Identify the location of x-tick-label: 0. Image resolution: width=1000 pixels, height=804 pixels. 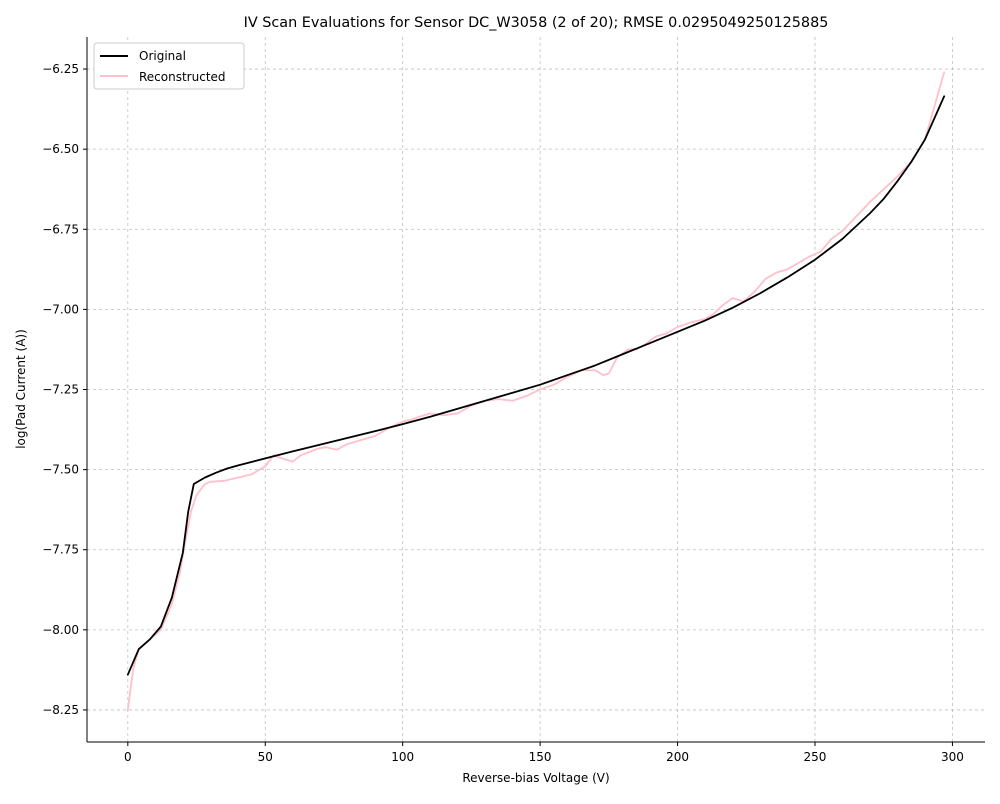
(128, 757).